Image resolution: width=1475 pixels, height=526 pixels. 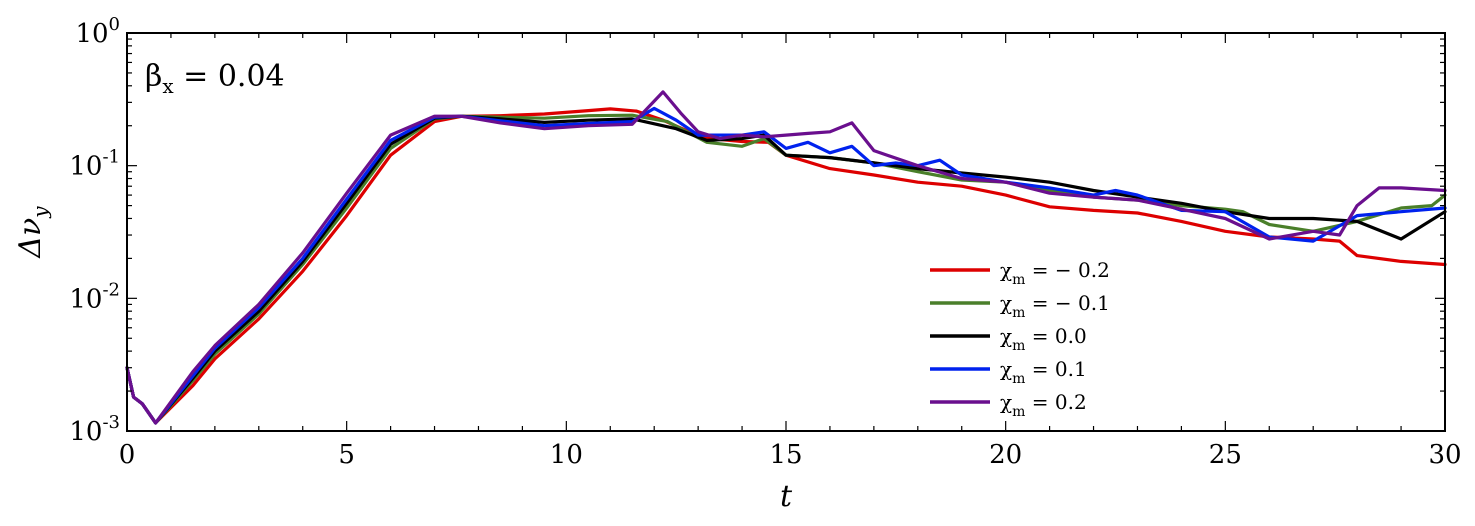 I want to click on legend-label: χm = 0.0, so click(x=1043, y=339).